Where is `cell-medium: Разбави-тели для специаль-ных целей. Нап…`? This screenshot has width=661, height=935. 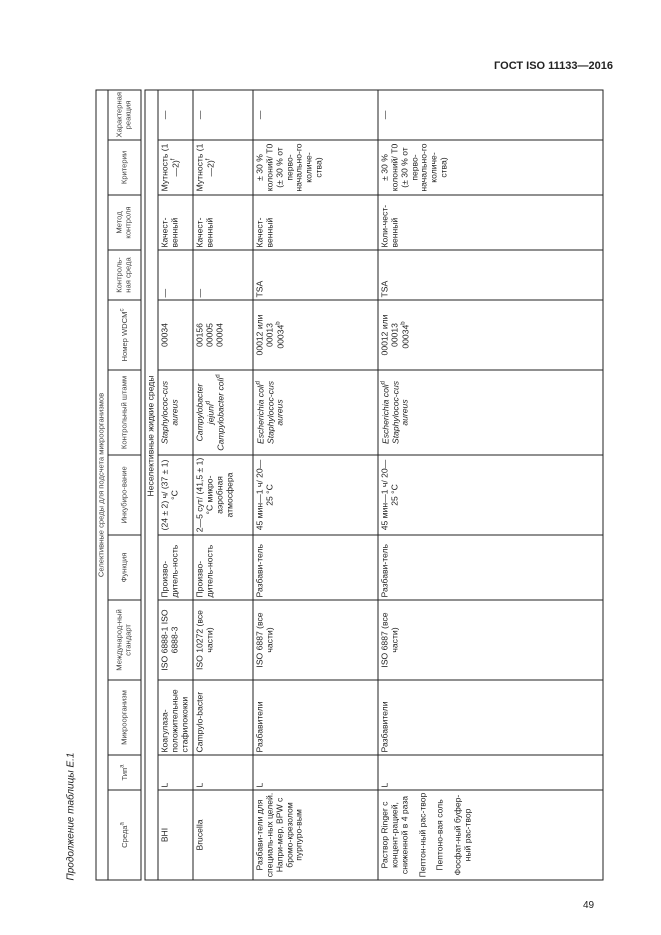 cell-medium: Разбави-тели для специаль-ных целей. Нап… is located at coordinates (315, 834).